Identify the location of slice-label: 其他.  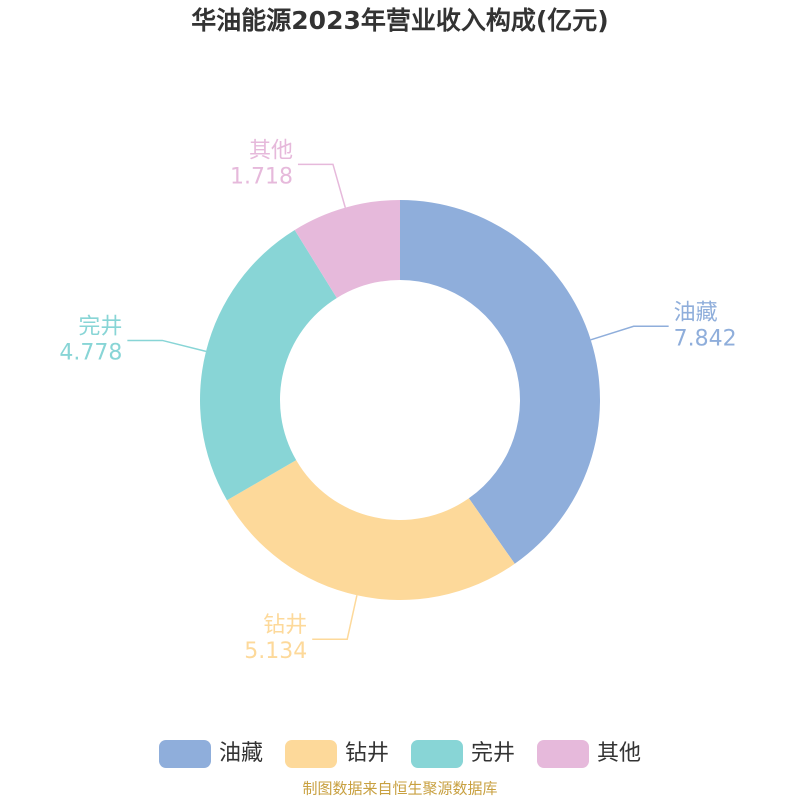
(271, 150).